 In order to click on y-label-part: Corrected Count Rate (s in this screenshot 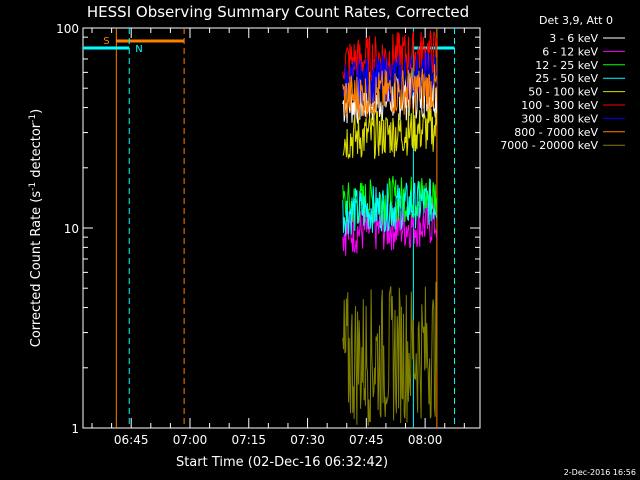, I will do `click(36, 269)`.